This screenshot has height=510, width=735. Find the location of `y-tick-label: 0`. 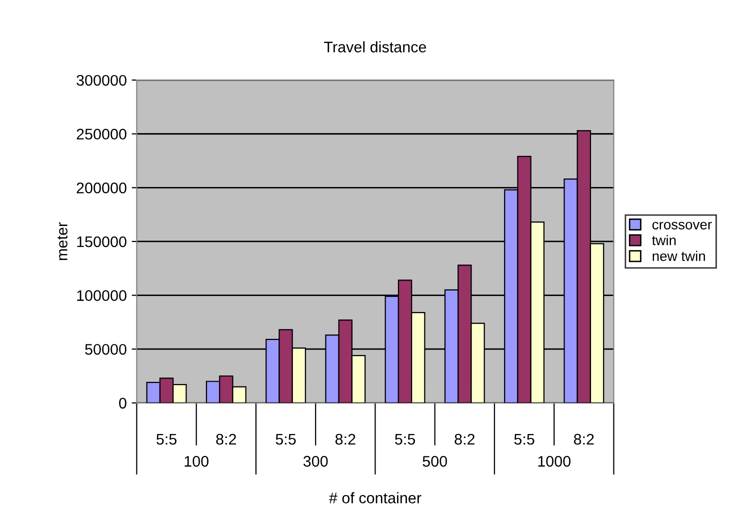

y-tick-label: 0 is located at coordinates (122, 403).